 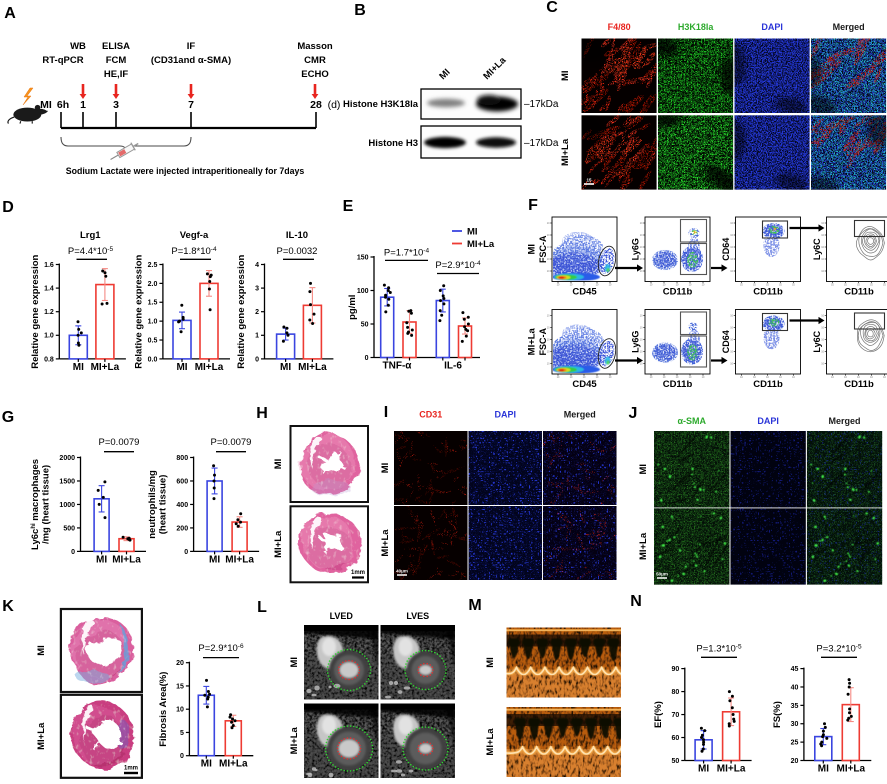 I want to click on svg-text: 500, so click(x=69, y=528).